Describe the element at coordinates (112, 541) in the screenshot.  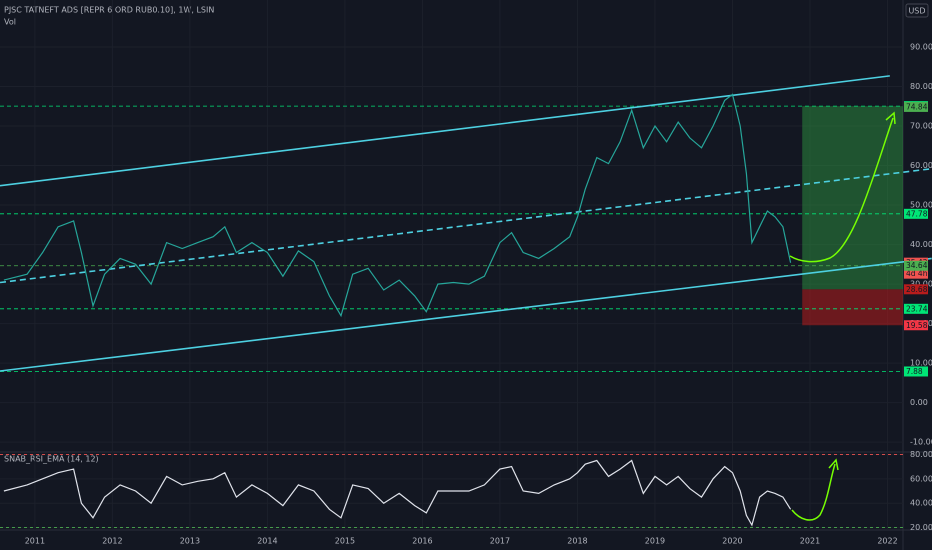
I see `x-tick-label: 2012` at that location.